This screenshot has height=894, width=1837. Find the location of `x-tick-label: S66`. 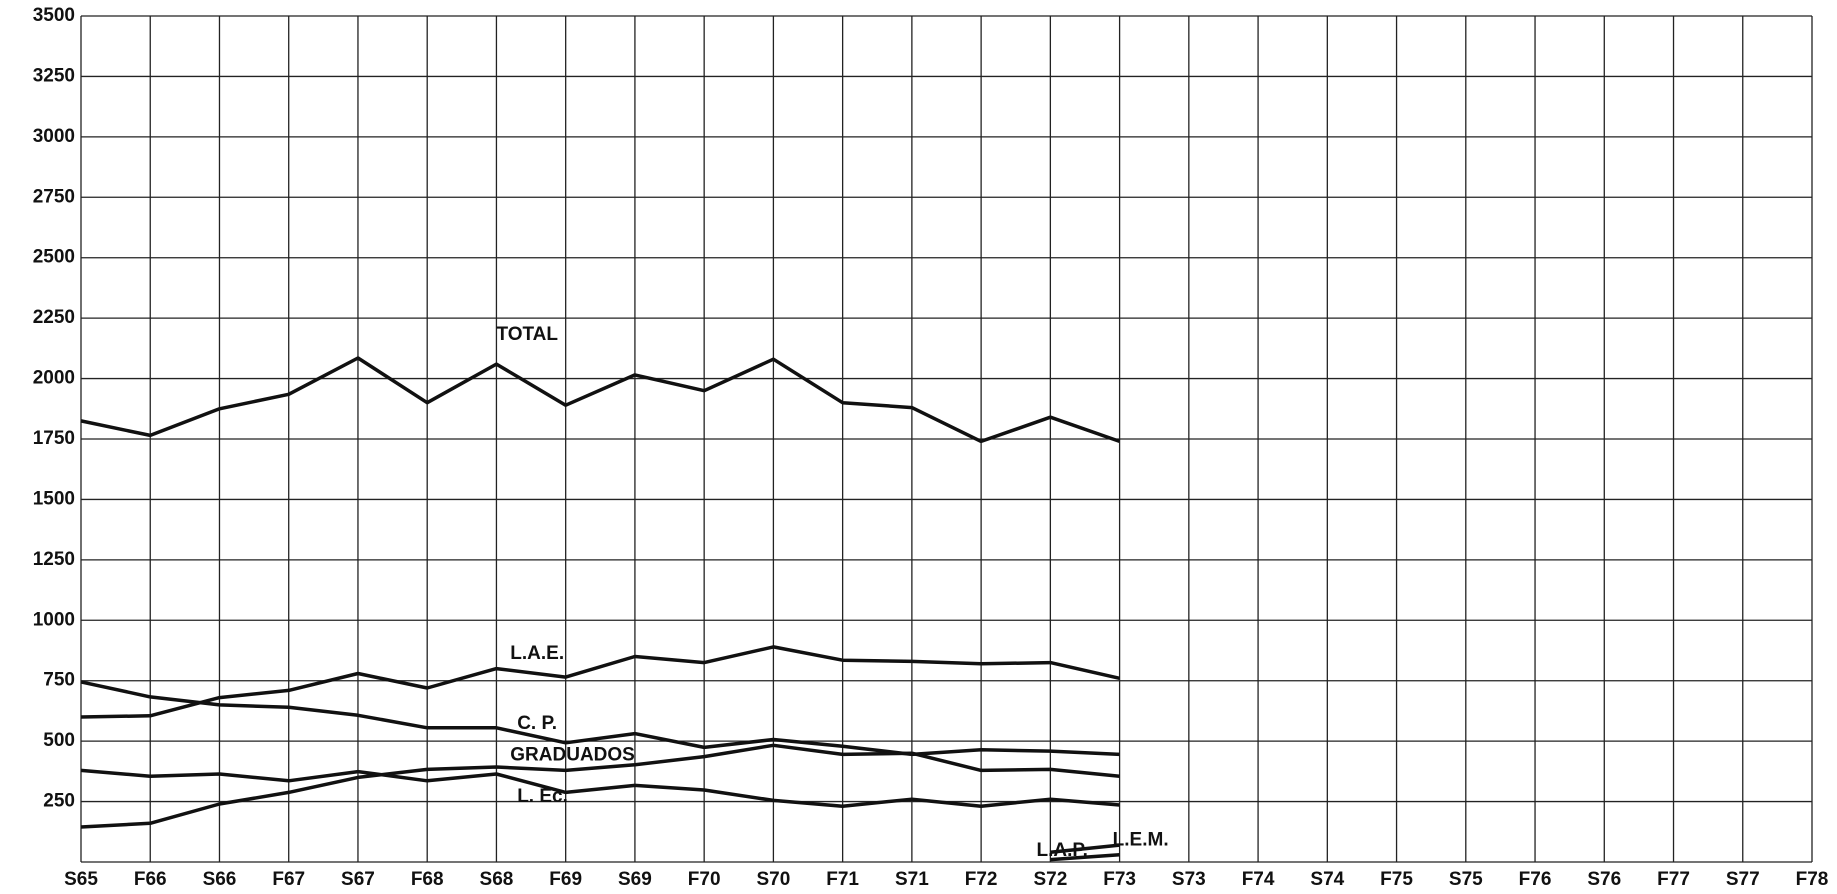

x-tick-label: S66 is located at coordinates (220, 879).